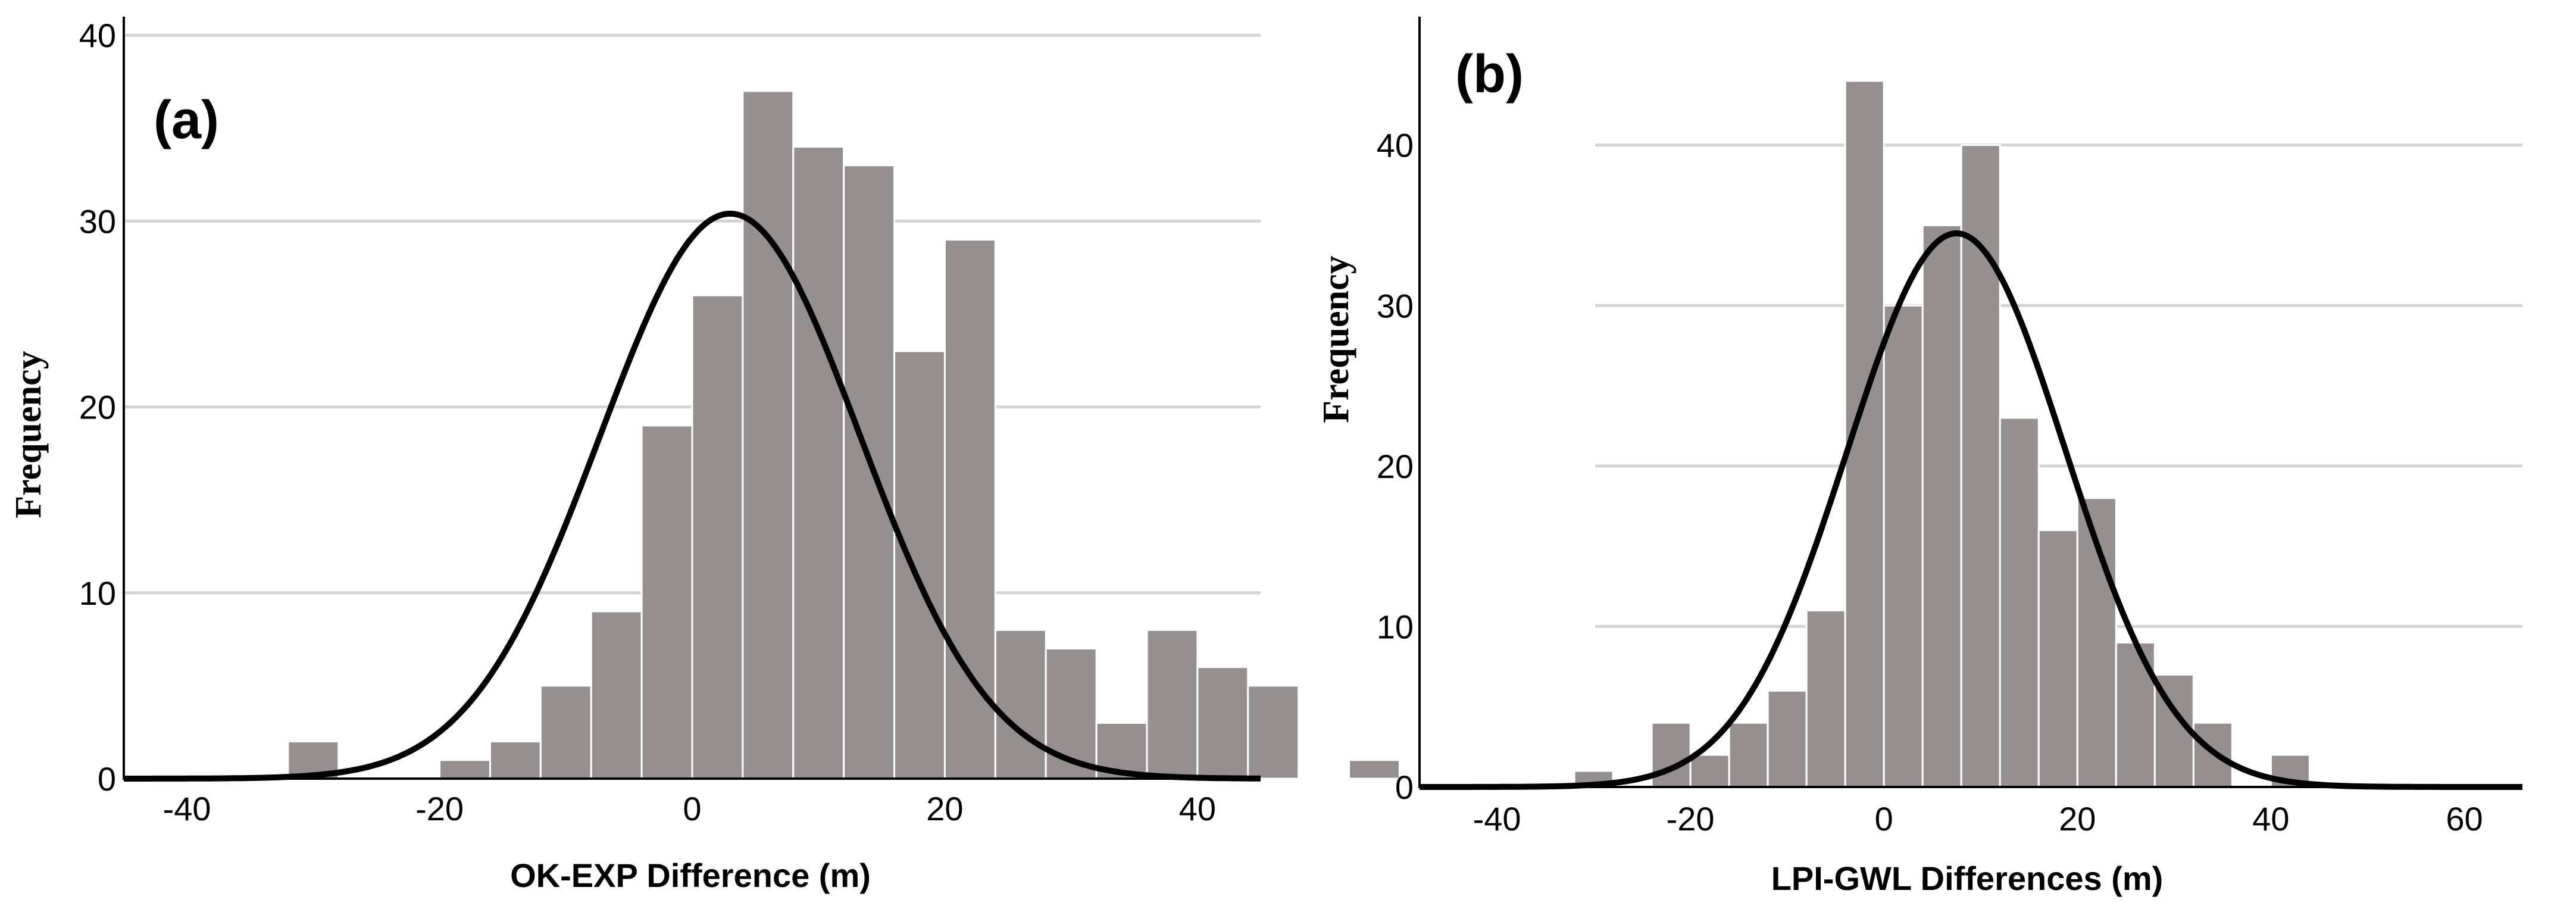 This screenshot has width=2576, height=909. Describe the element at coordinates (692, 808) in the screenshot. I see `x-tick-label-a: 0` at that location.